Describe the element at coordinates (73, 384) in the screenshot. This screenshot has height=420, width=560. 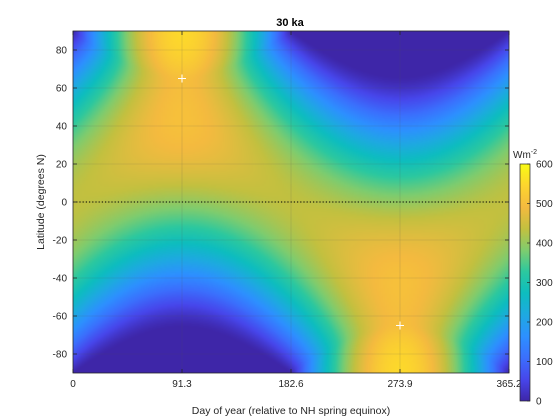
I see `x-tick-label: 0` at that location.